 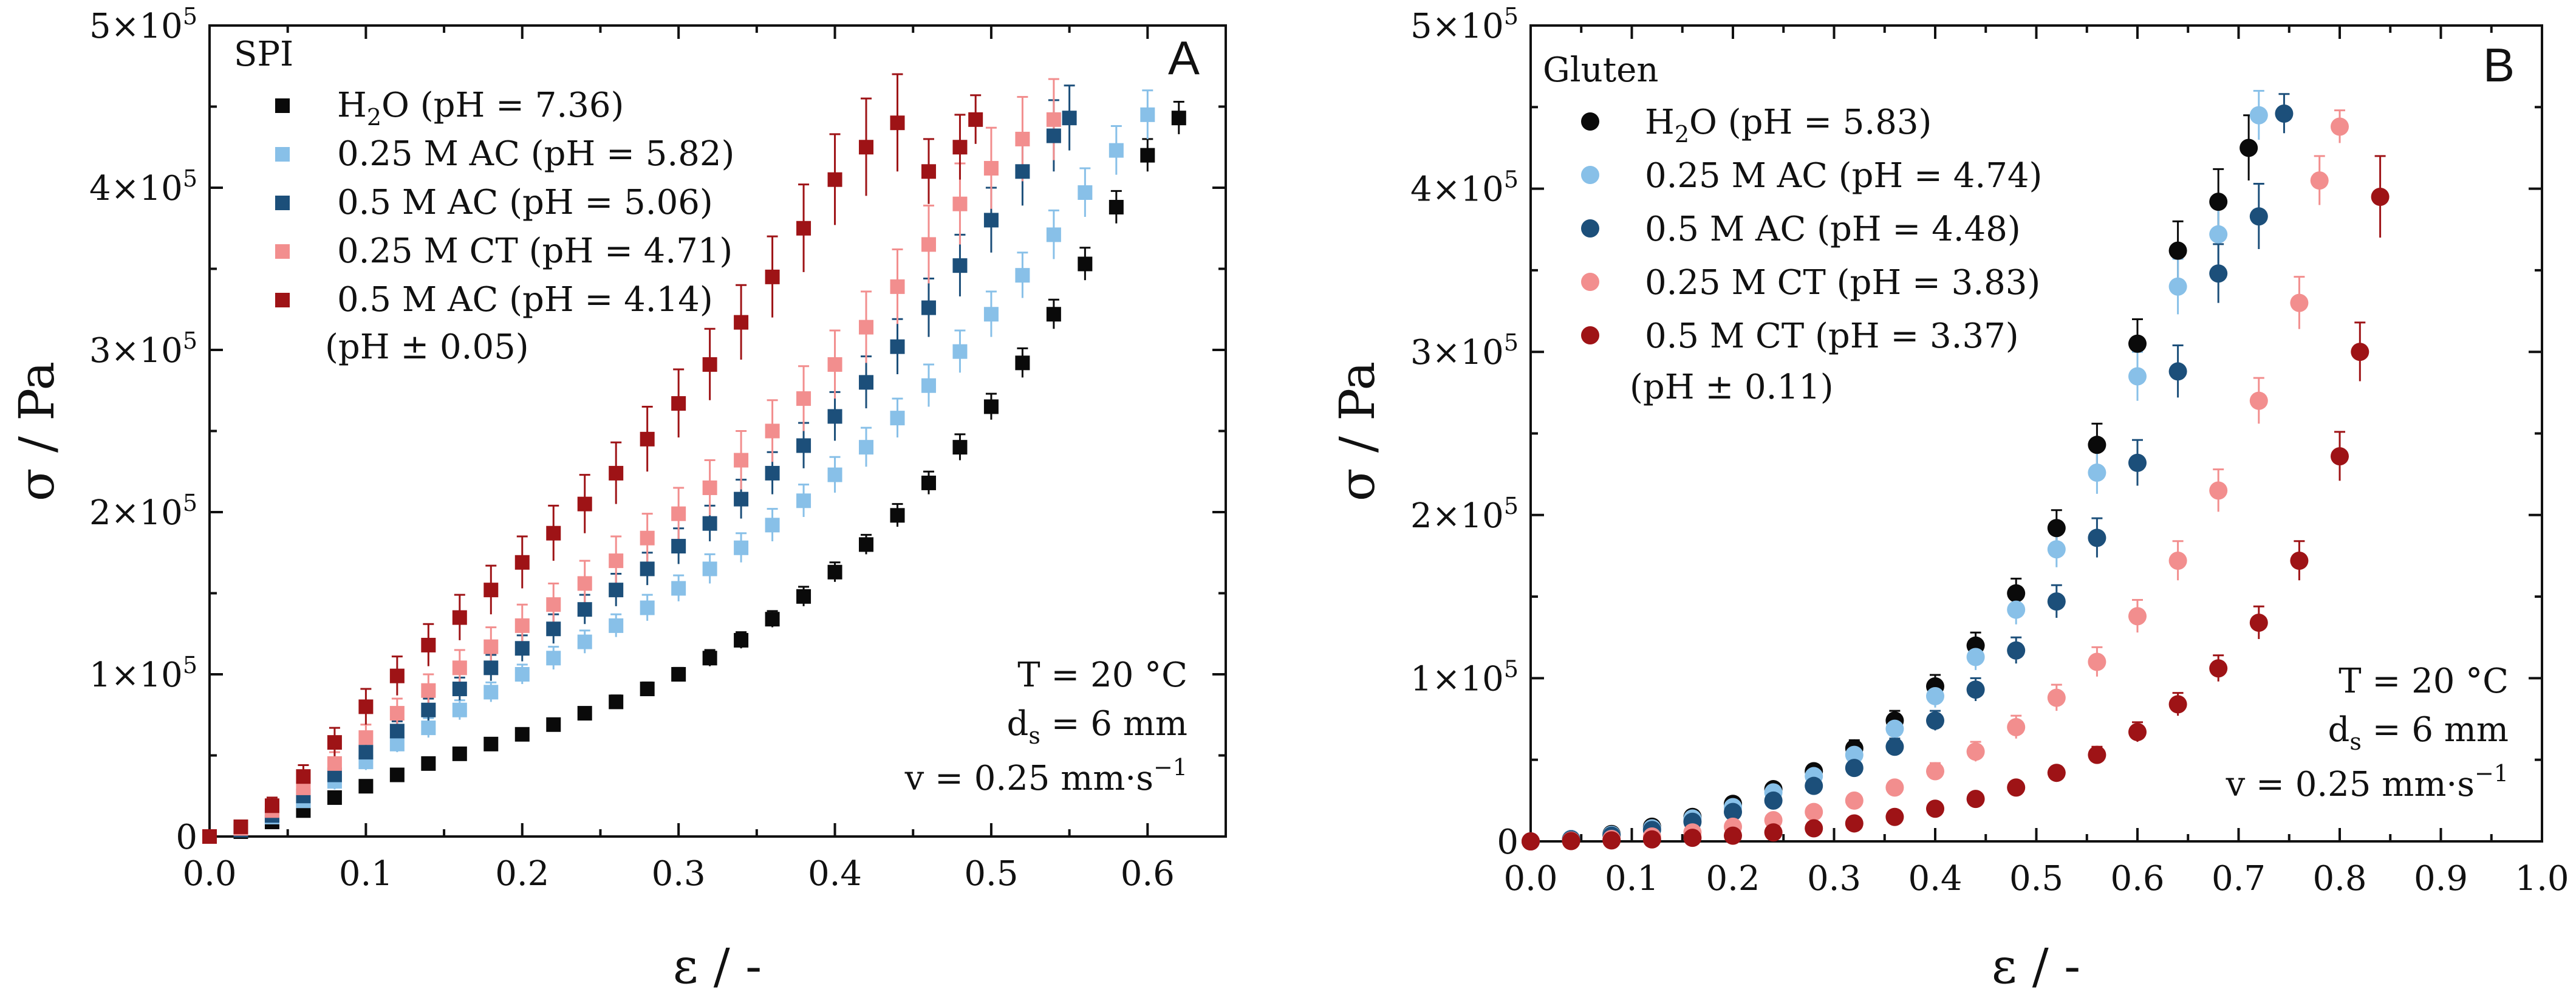 What do you see at coordinates (143, 186) in the screenshot?
I see `panel-a-ytick-label: 4×10⁵` at bounding box center [143, 186].